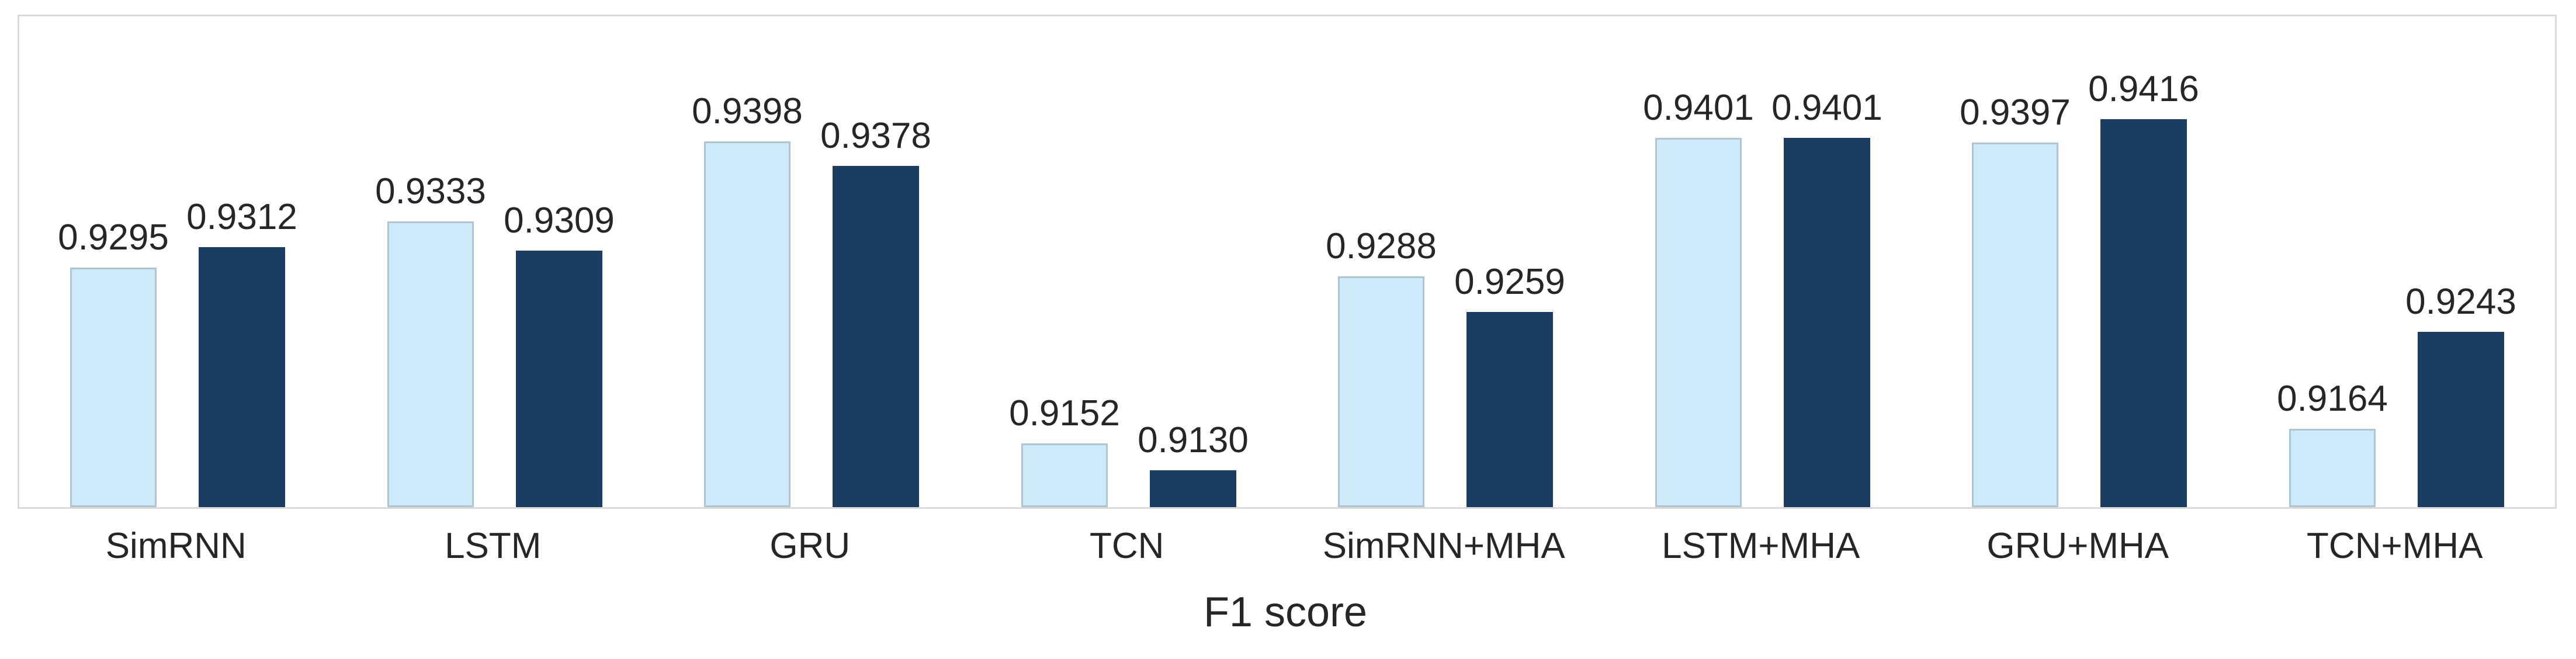 The width and height of the screenshot is (2576, 659). Describe the element at coordinates (1285, 612) in the screenshot. I see `x-axis-title: F1 score` at that location.